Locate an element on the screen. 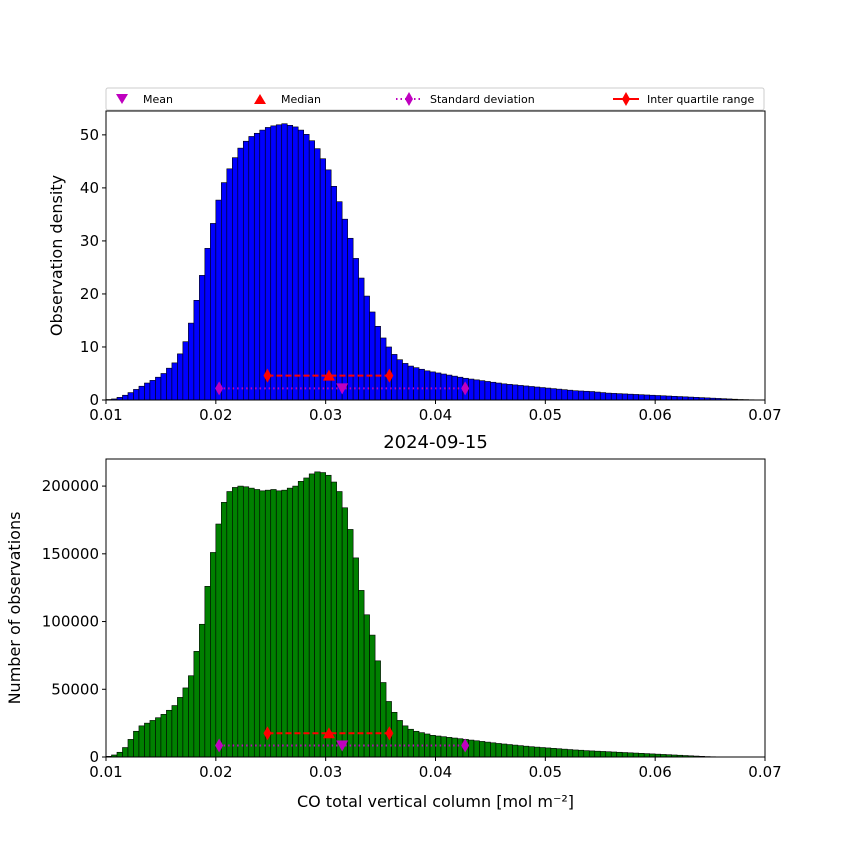 Image resolution: width=850 pixels, height=854 pixels. y-tick-label: 40 is located at coordinates (89, 188).